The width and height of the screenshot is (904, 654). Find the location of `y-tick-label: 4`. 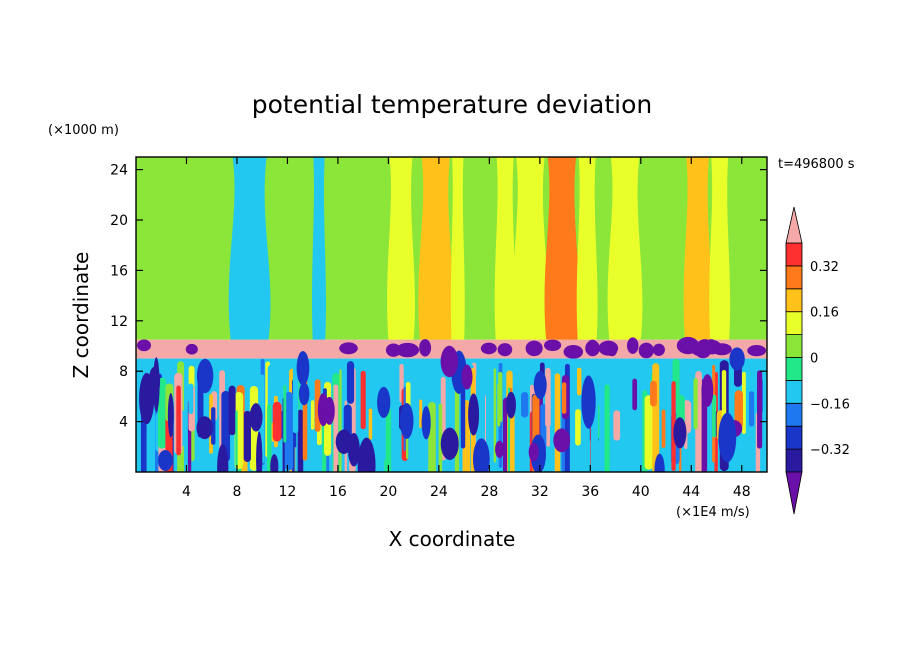

y-tick-label: 4 is located at coordinates (123, 423).